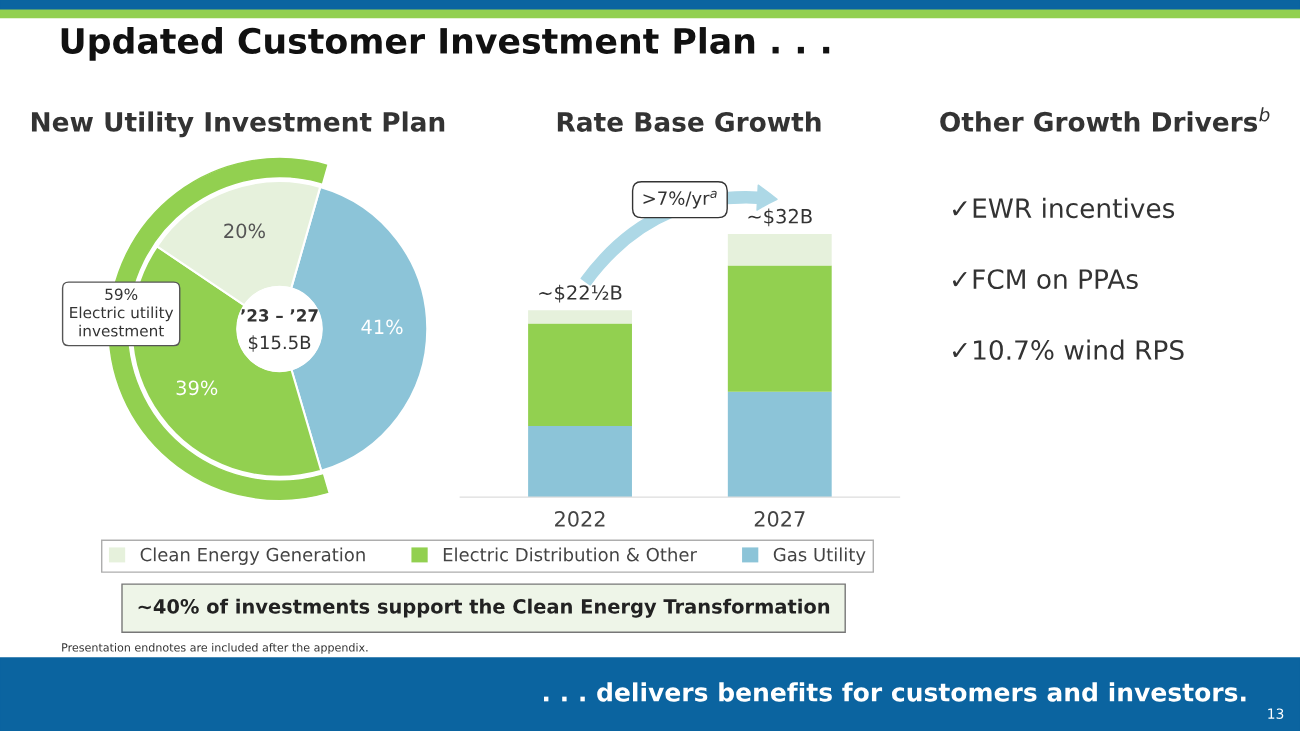 This screenshot has width=1300, height=731. Describe the element at coordinates (689, 121) in the screenshot. I see `chart-title: Rate Base Growth` at that location.